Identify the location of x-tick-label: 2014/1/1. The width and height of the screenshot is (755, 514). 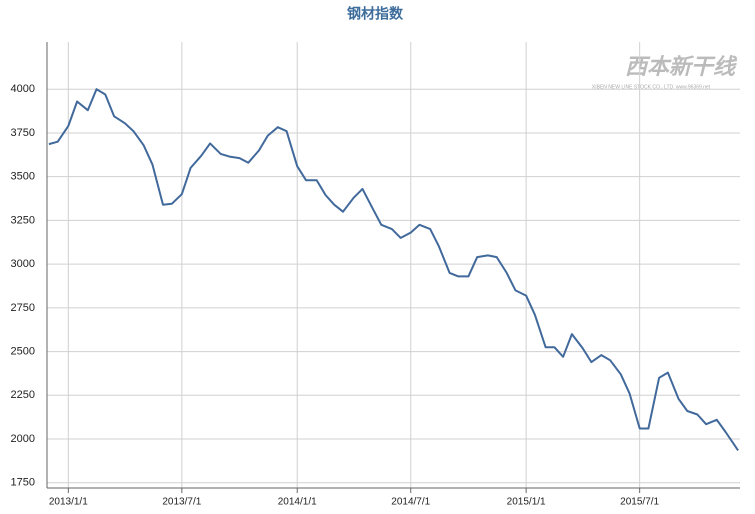
(297, 502).